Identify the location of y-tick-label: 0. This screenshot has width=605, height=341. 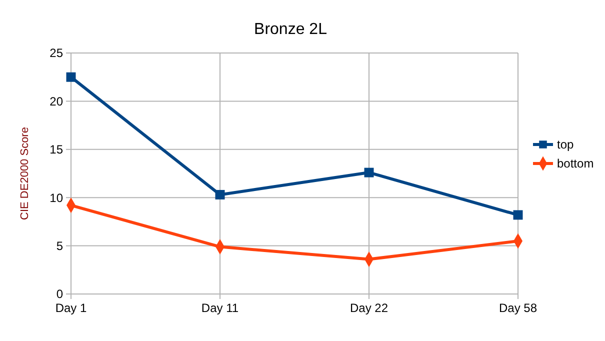
(60, 294).